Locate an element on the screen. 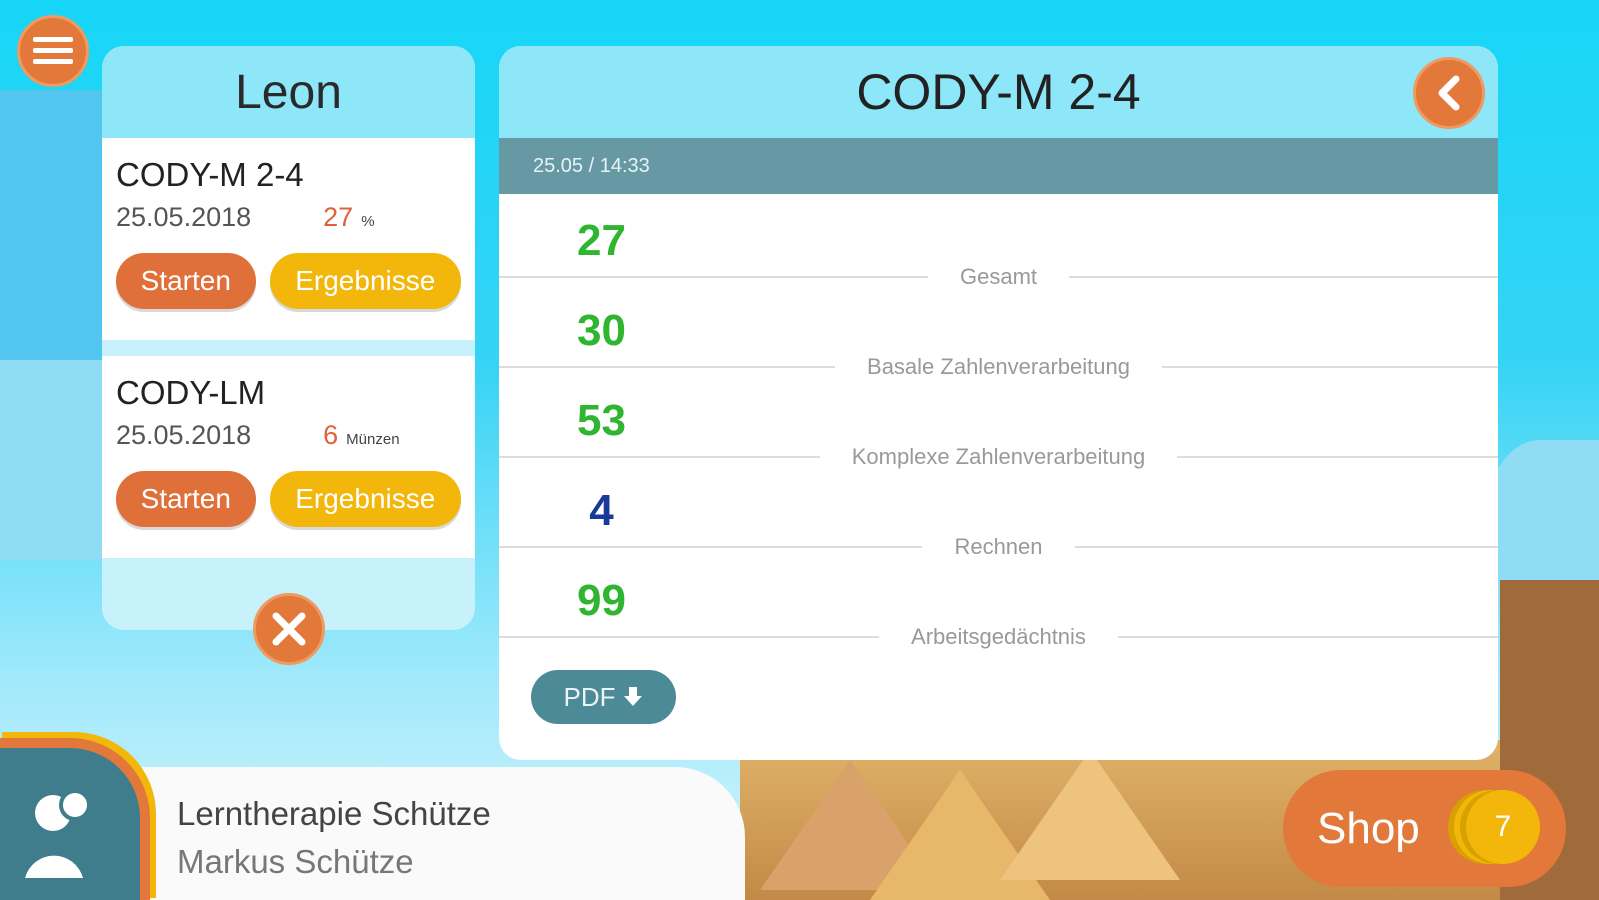  result-label: Arbeitsgedächtnis is located at coordinates (998, 636).